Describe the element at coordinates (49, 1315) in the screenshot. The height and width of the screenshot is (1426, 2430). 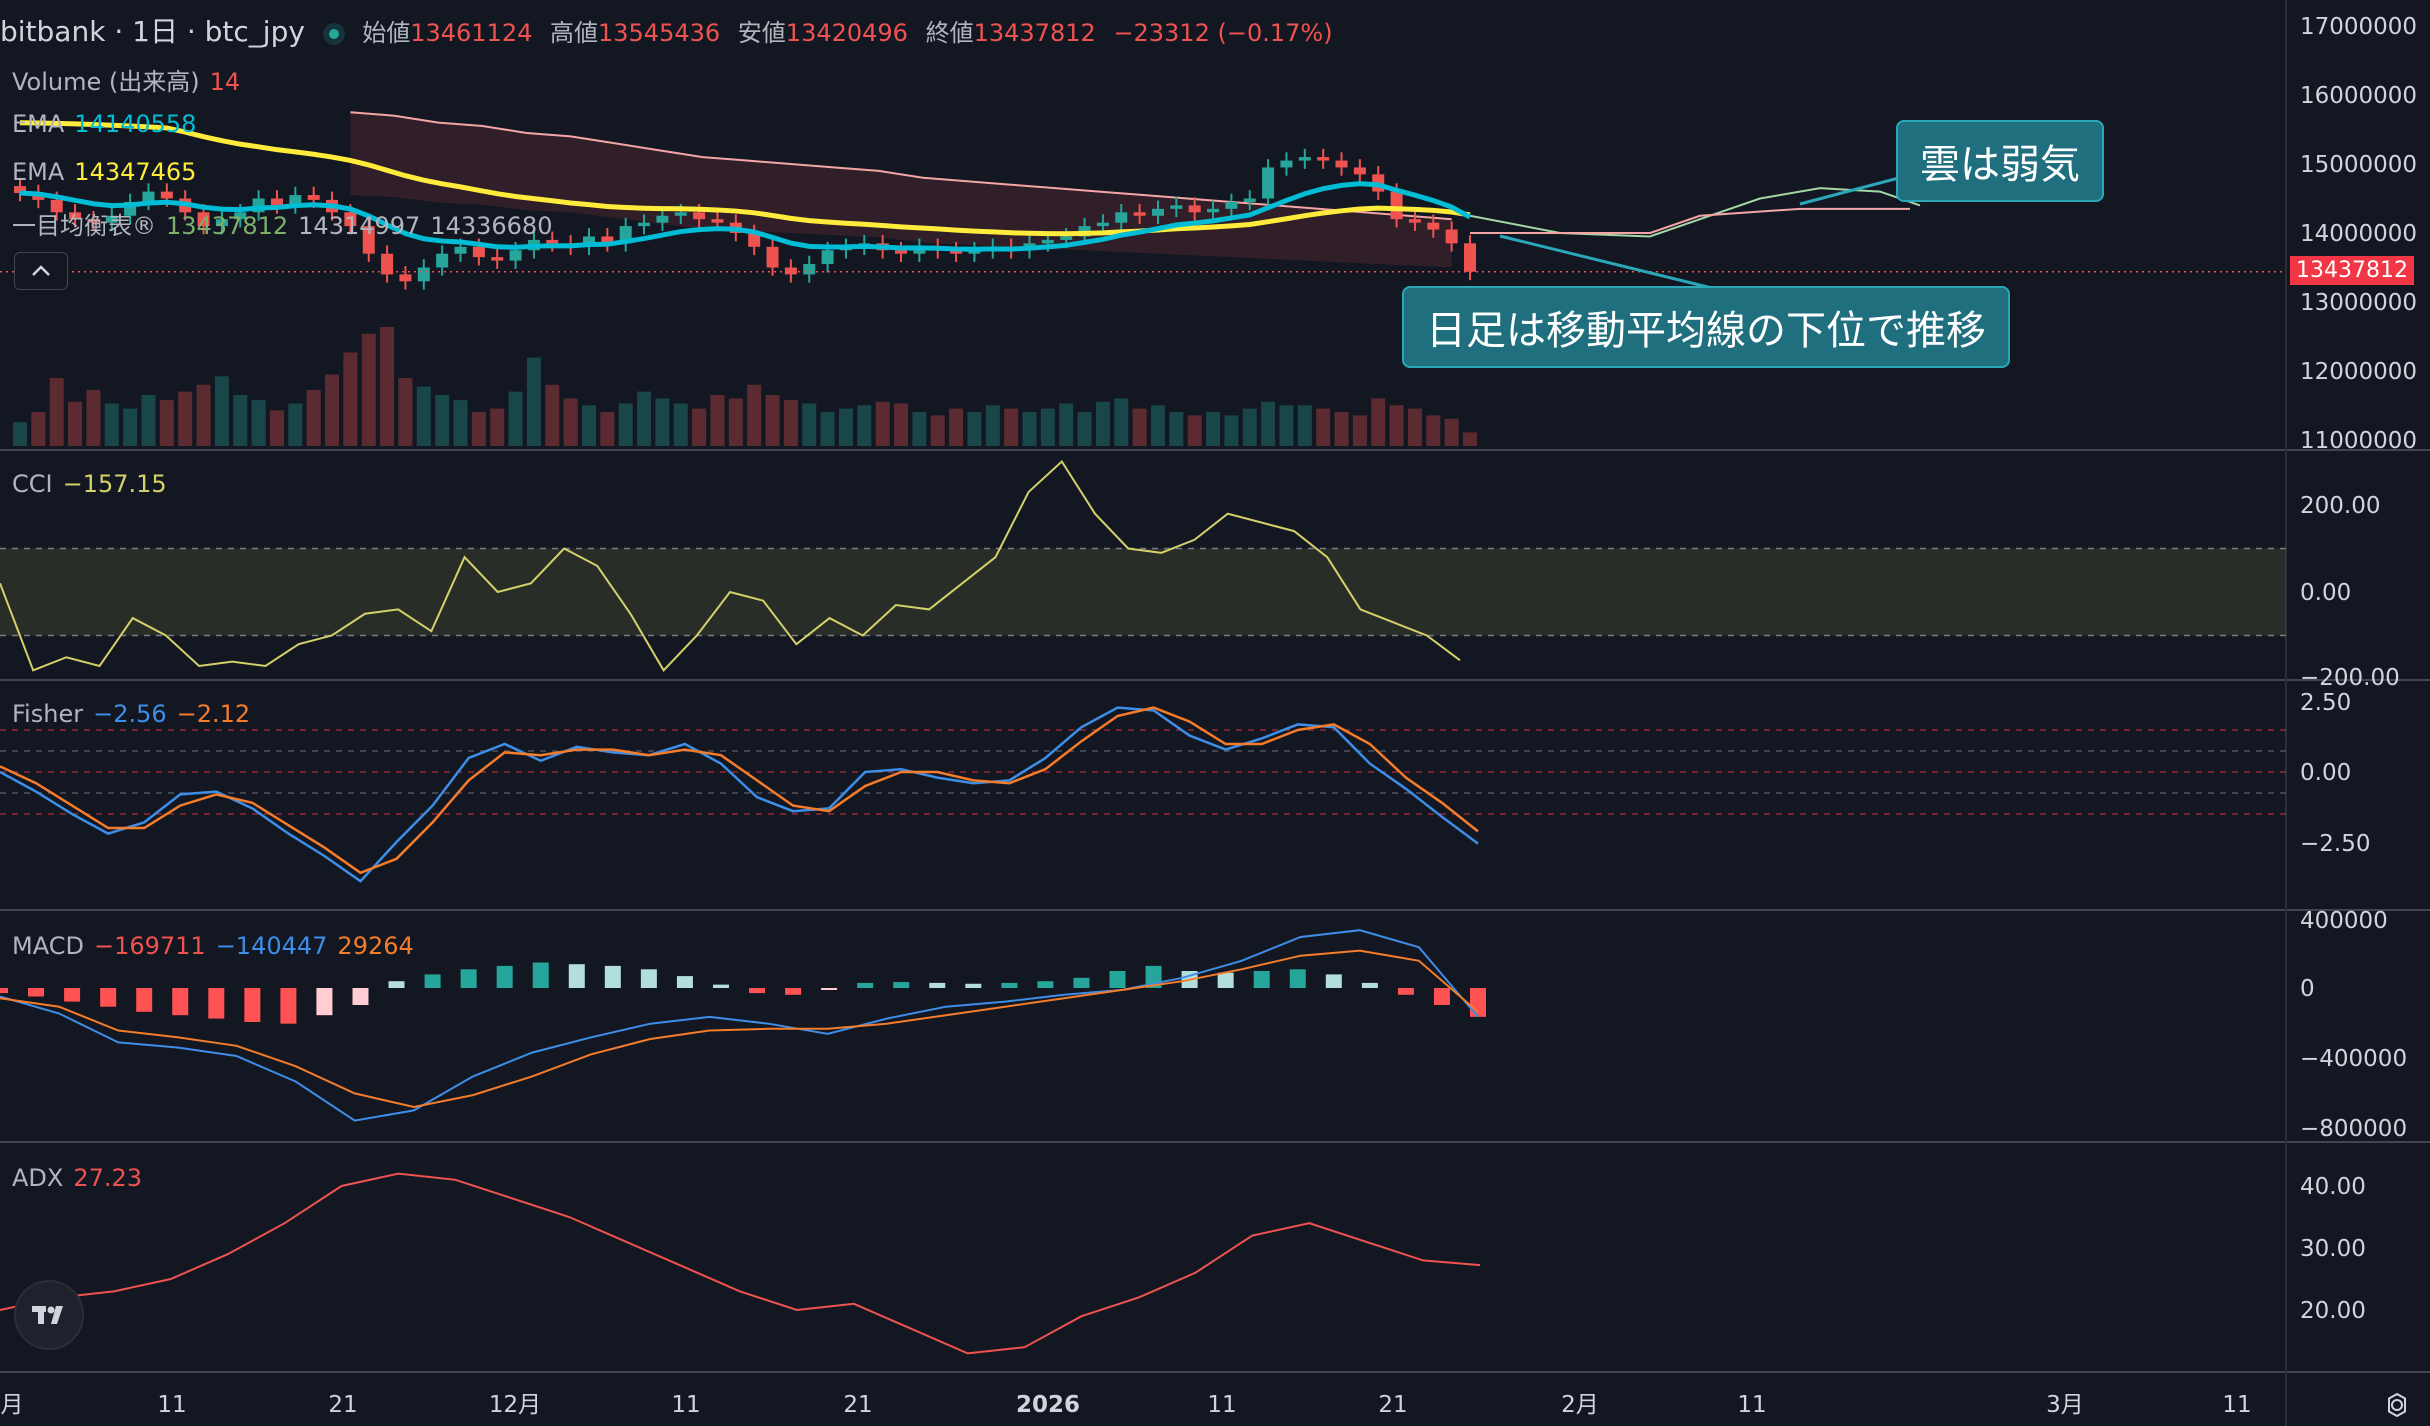
I see `tradingview-logo` at that location.